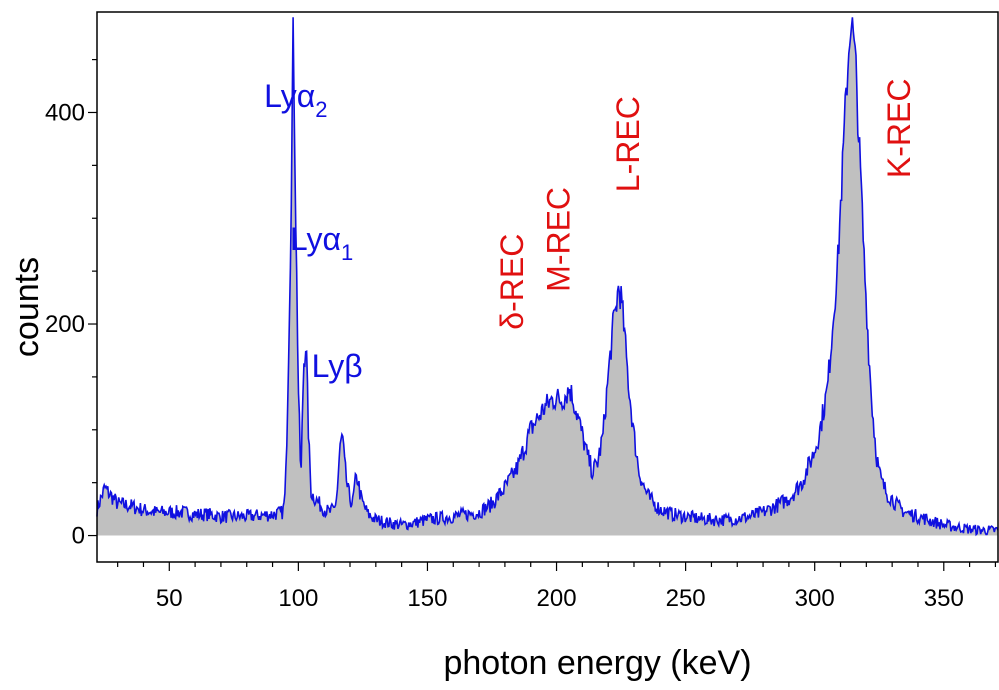 This screenshot has height=690, width=999. What do you see at coordinates (337, 366) in the screenshot?
I see `annotation-lyb: Lyβ` at bounding box center [337, 366].